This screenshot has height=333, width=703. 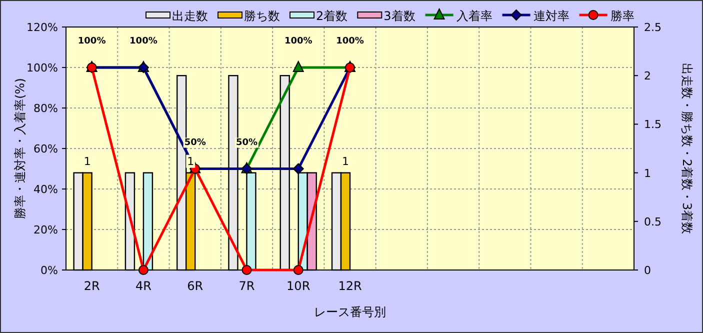 What do you see at coordinates (190, 16) in the screenshot?
I see `legend-label: 出走数` at bounding box center [190, 16].